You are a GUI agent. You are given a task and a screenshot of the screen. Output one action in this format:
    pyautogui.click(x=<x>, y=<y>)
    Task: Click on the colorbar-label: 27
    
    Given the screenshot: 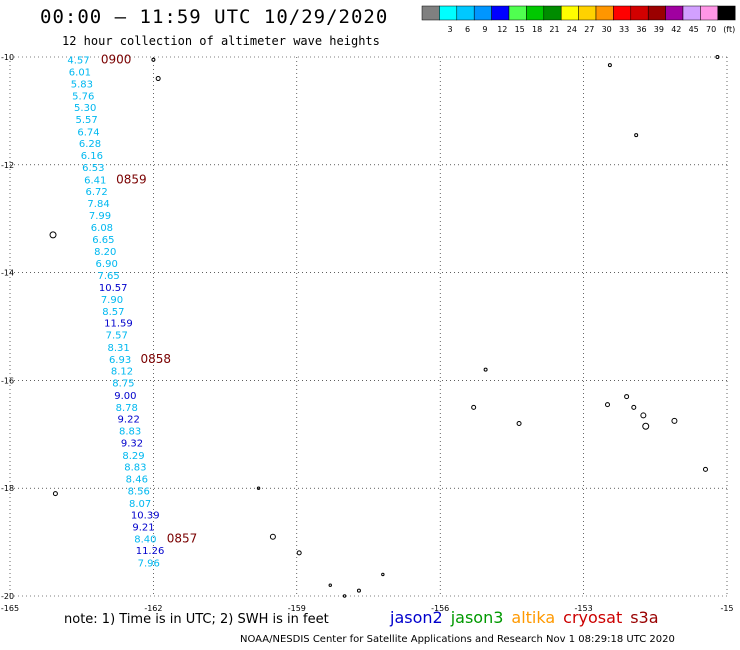 What is the action you would take?
    pyautogui.click(x=589, y=29)
    